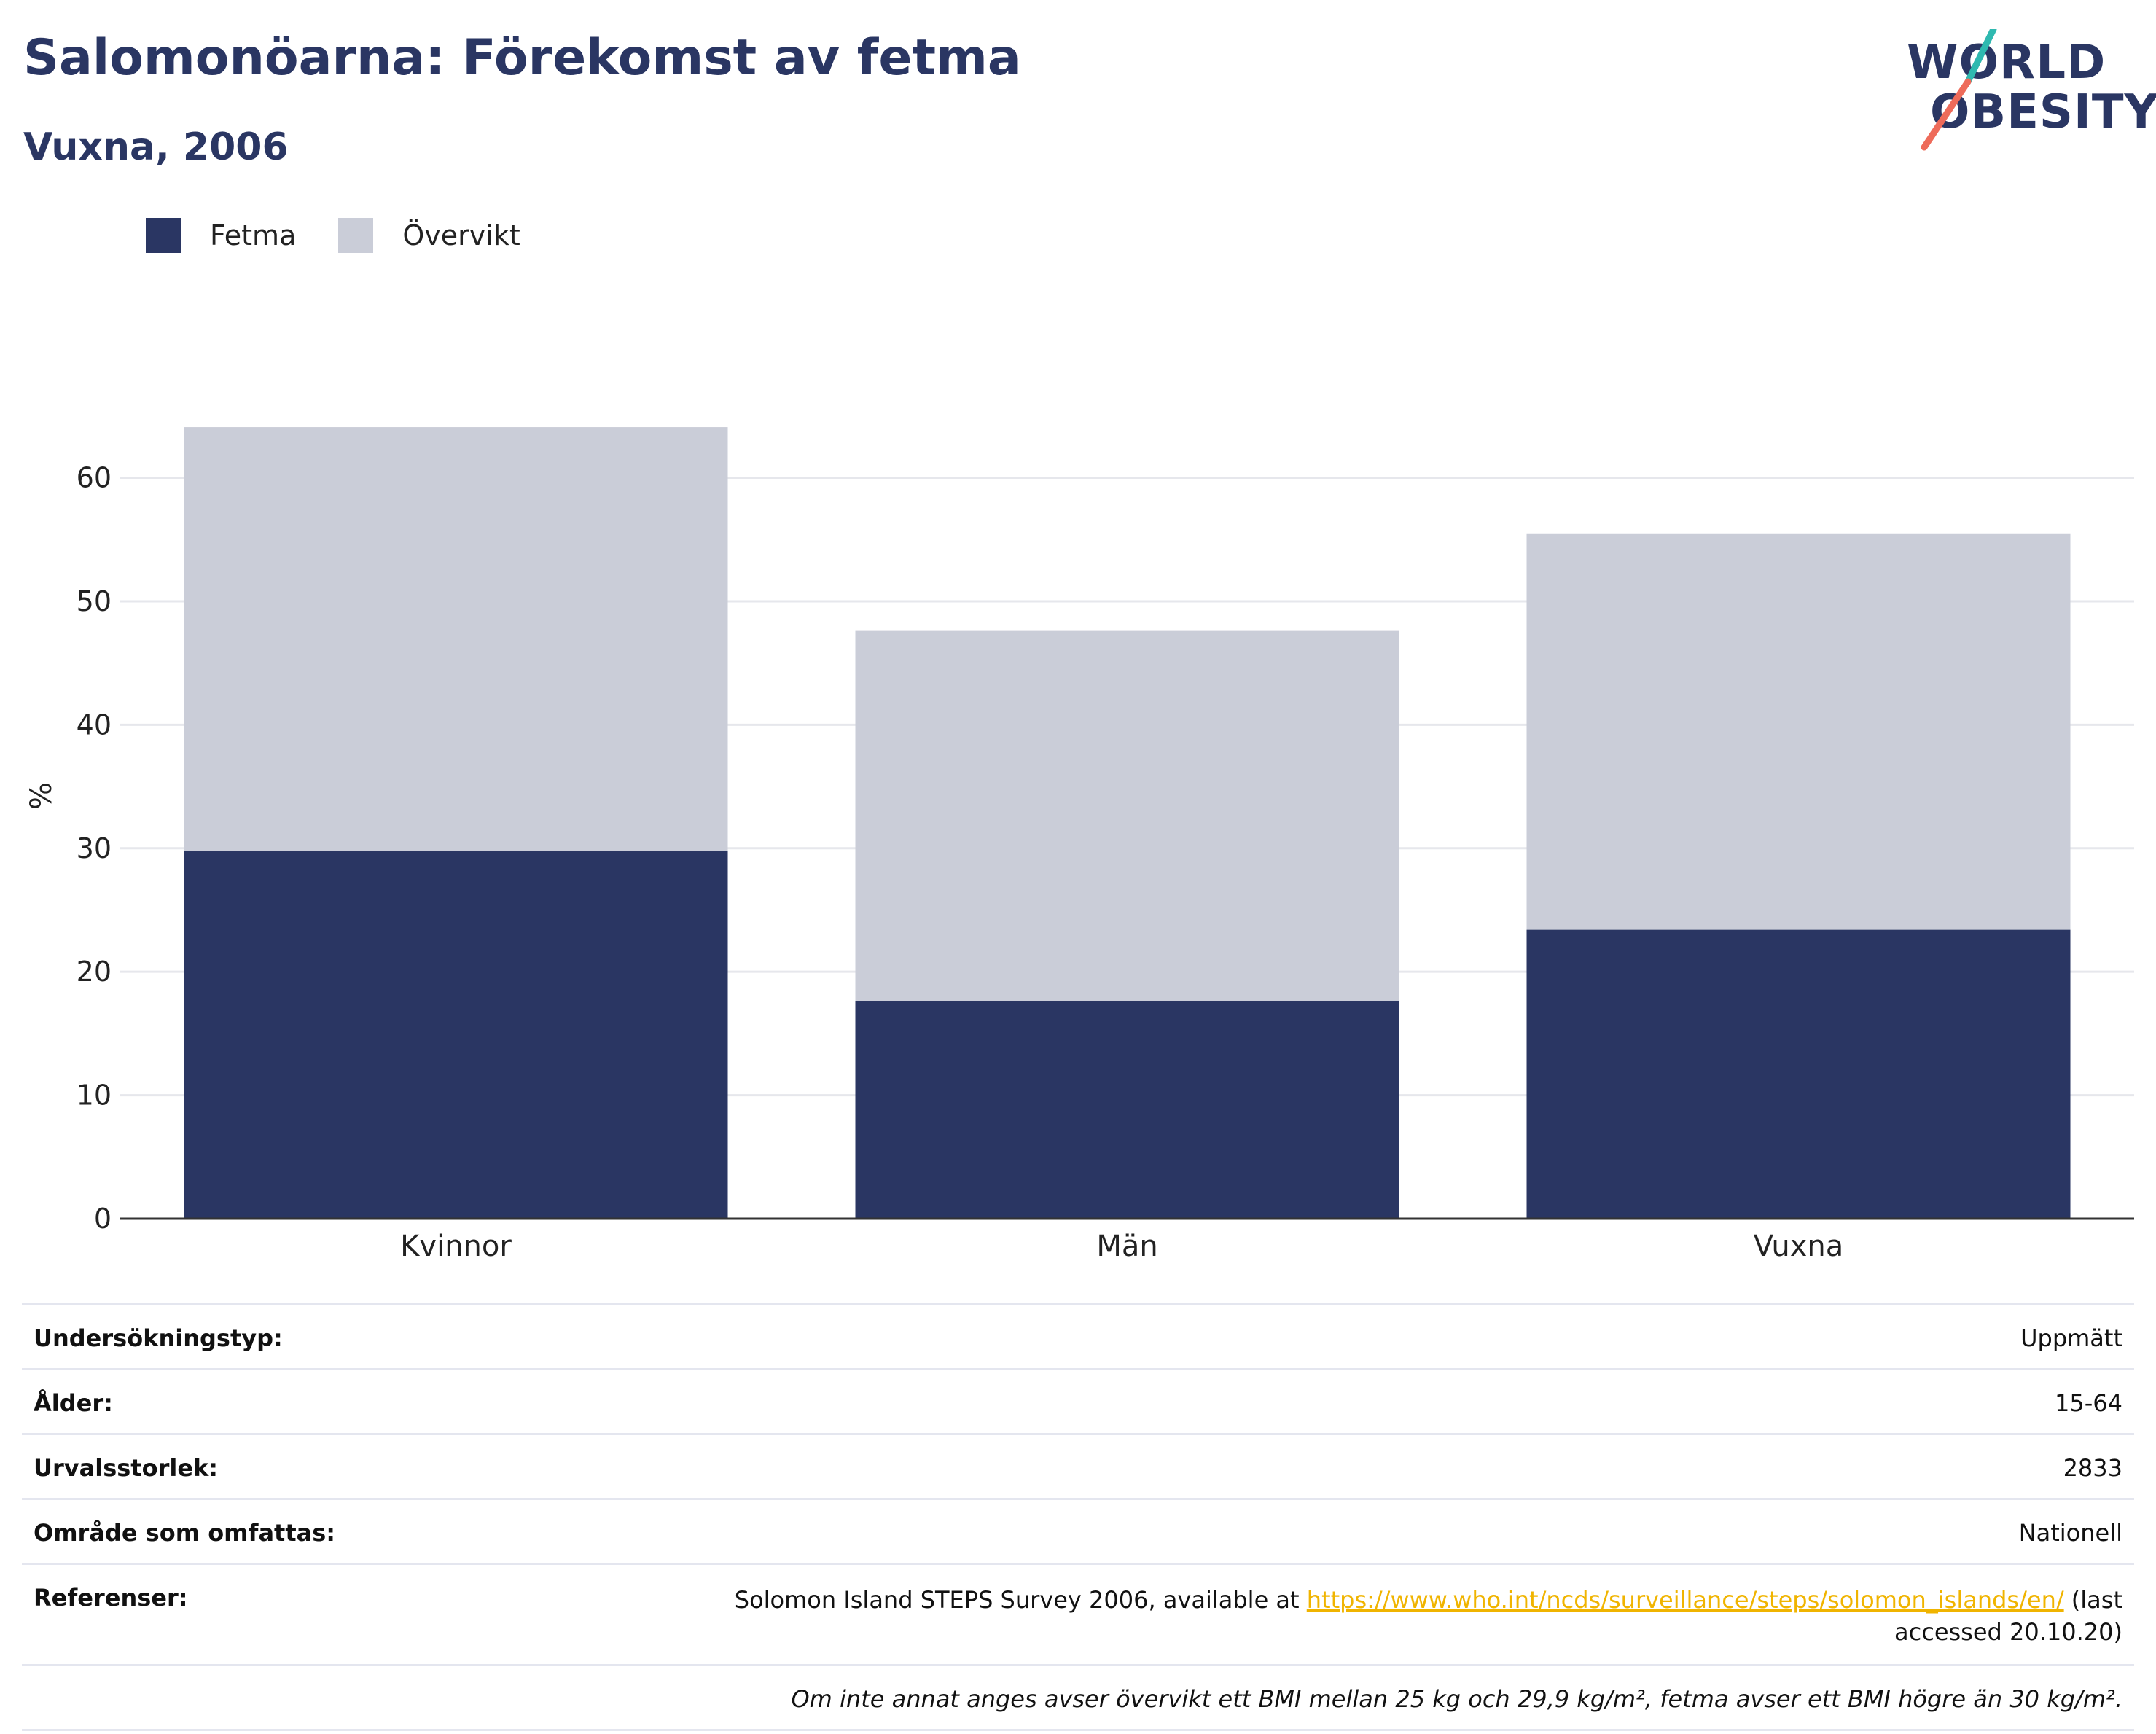 Image resolution: width=2156 pixels, height=1734 pixels. I want to click on chart-title: Salomonöarna: Förekomst av fetma, so click(522, 58).